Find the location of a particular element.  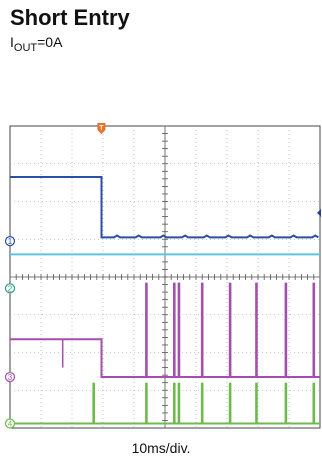

channel-marker-label-1: 1 is located at coordinates (10, 241).